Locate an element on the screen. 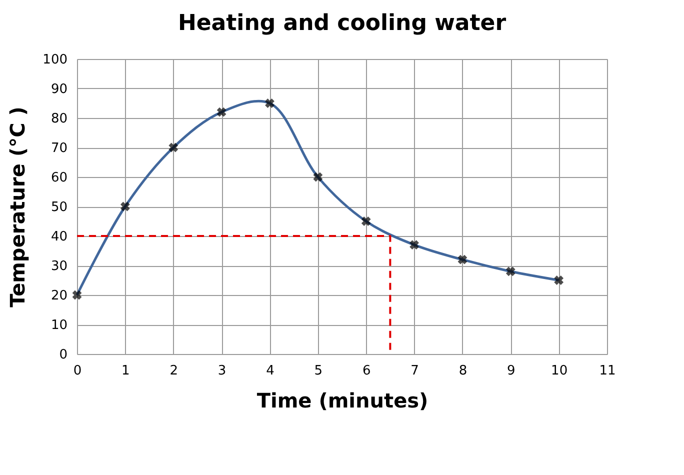 The image size is (684, 475). x-tick-label: 2 is located at coordinates (174, 371).